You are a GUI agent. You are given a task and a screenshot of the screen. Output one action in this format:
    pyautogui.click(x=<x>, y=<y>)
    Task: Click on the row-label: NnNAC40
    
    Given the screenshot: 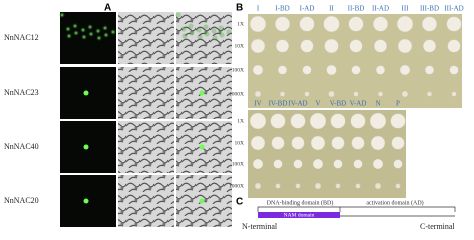 What is the action you would take?
    pyautogui.click(x=21, y=146)
    